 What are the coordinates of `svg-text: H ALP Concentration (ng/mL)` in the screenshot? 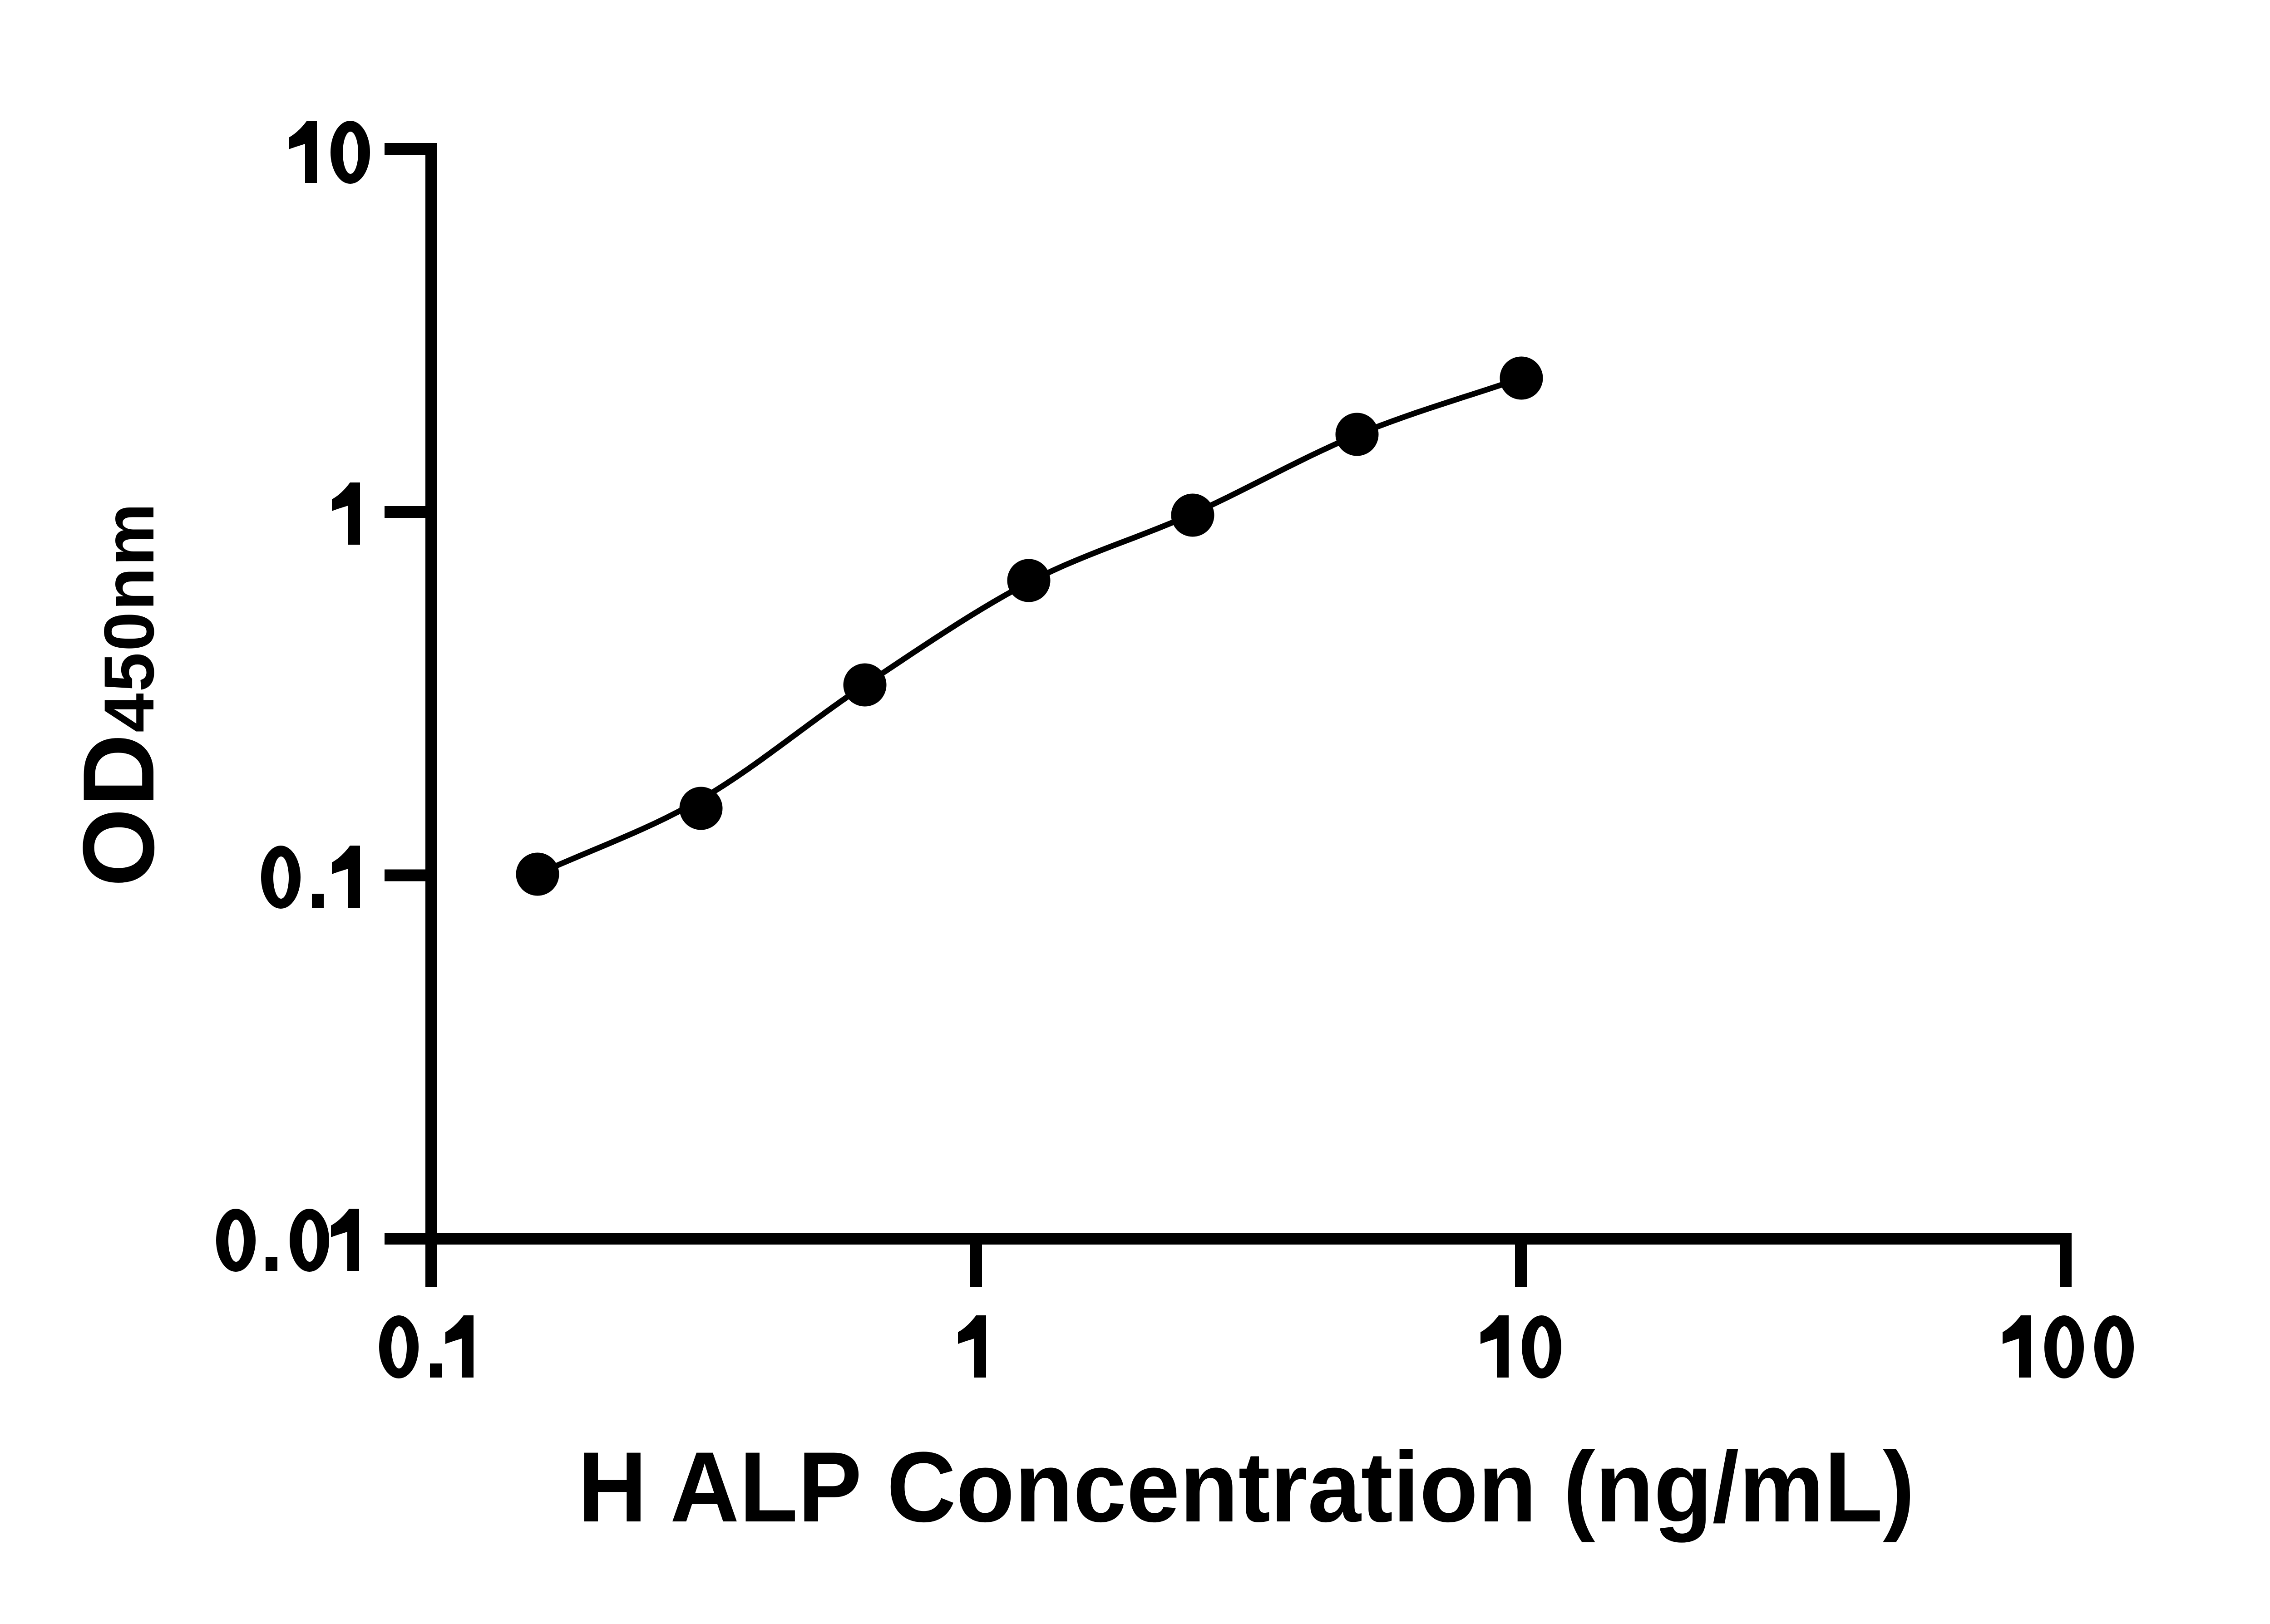 It's located at (1246, 1487).